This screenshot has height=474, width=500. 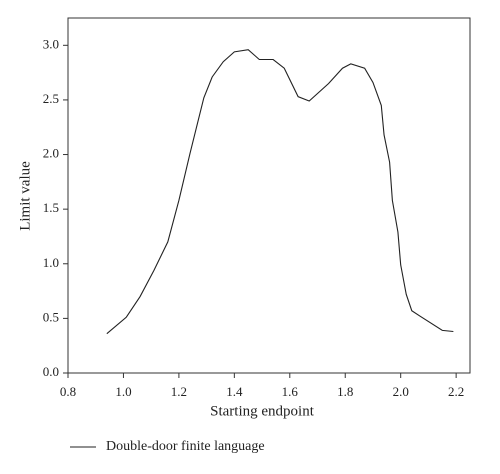 What do you see at coordinates (401, 391) in the screenshot?
I see `x-tick-label: 2.0` at bounding box center [401, 391].